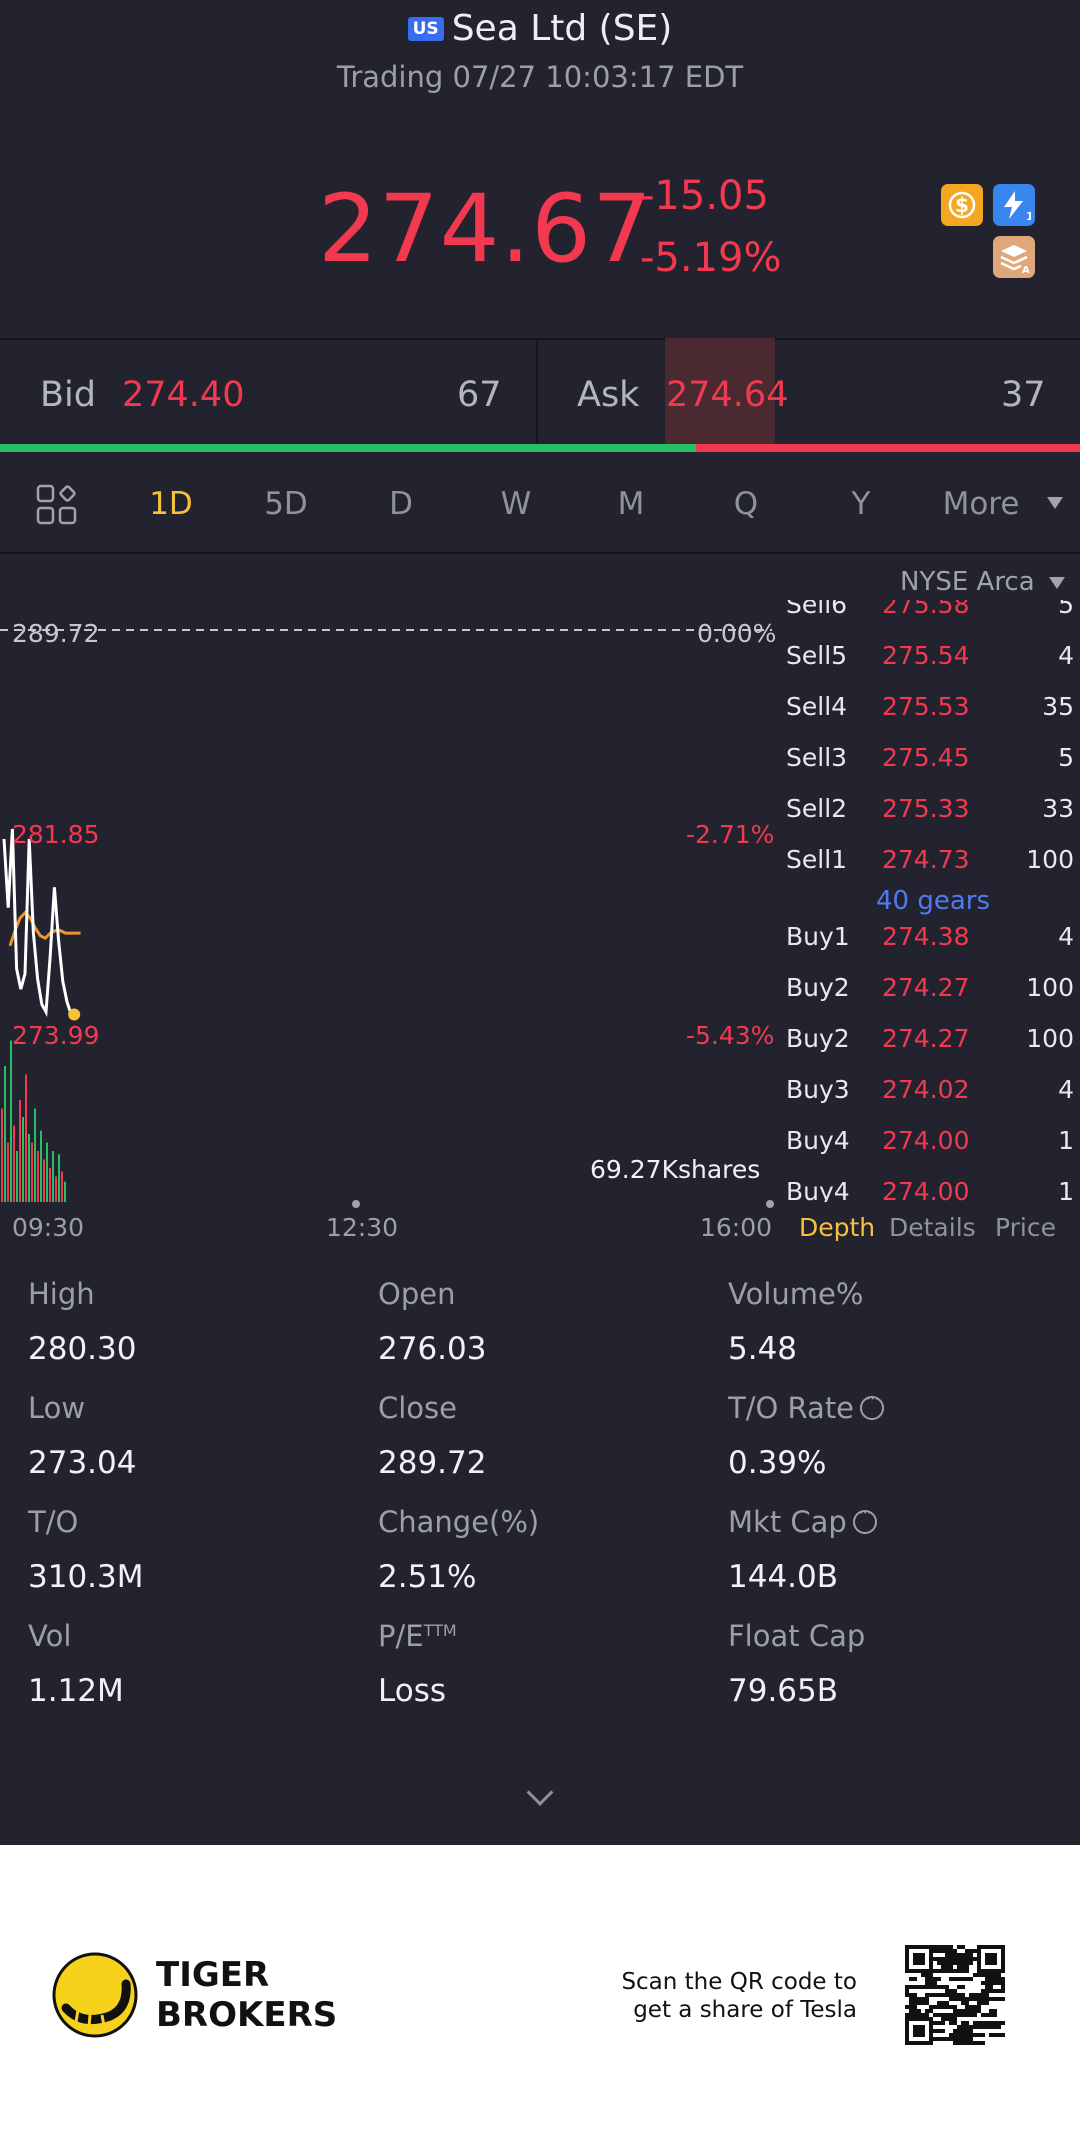 This screenshot has height=2146, width=1080. Describe the element at coordinates (770, 1204) in the screenshot. I see `axis-marker-dot` at that location.